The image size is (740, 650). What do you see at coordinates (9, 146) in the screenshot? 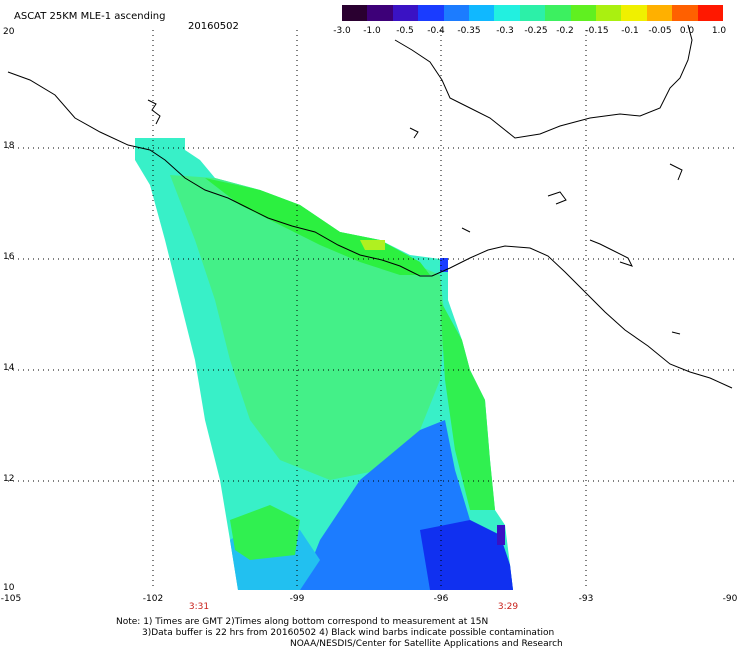
I see `lat-label-18: 18` at bounding box center [9, 146].